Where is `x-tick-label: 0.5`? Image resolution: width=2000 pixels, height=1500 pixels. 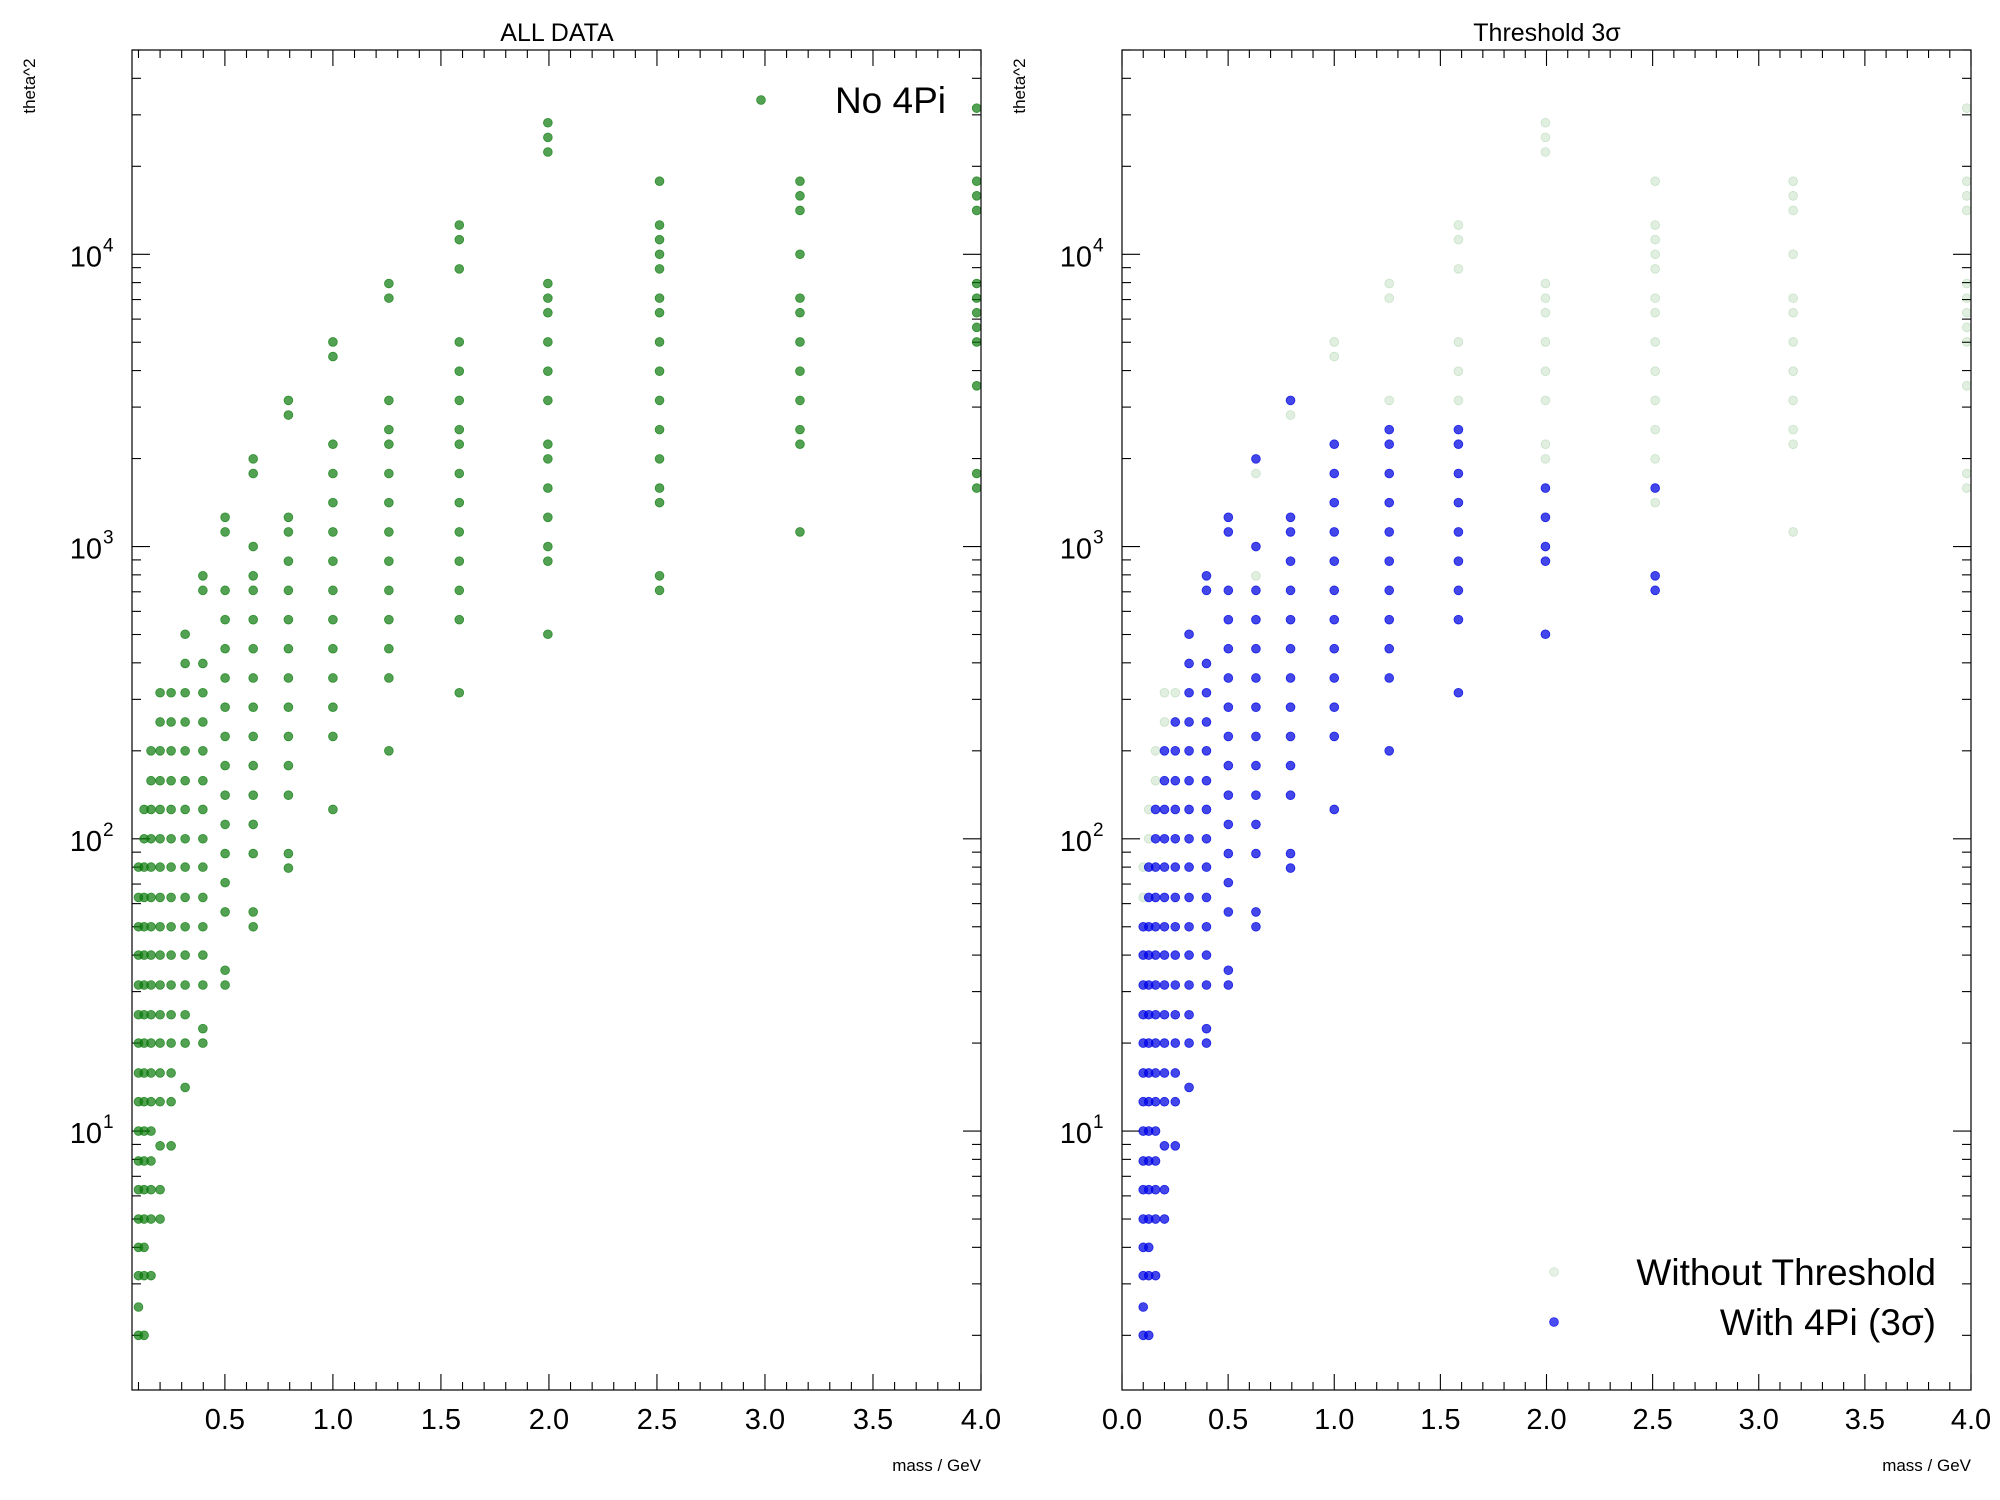
x-tick-label: 0.5 is located at coordinates (1228, 1420).